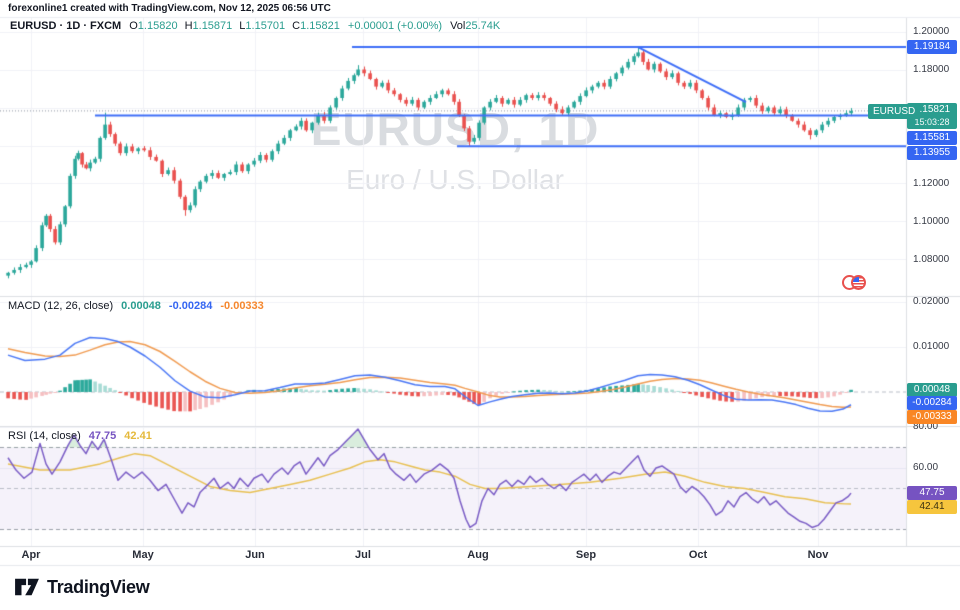 The width and height of the screenshot is (960, 610). I want to click on level-badge-1-13955: 1.13955, so click(932, 152).